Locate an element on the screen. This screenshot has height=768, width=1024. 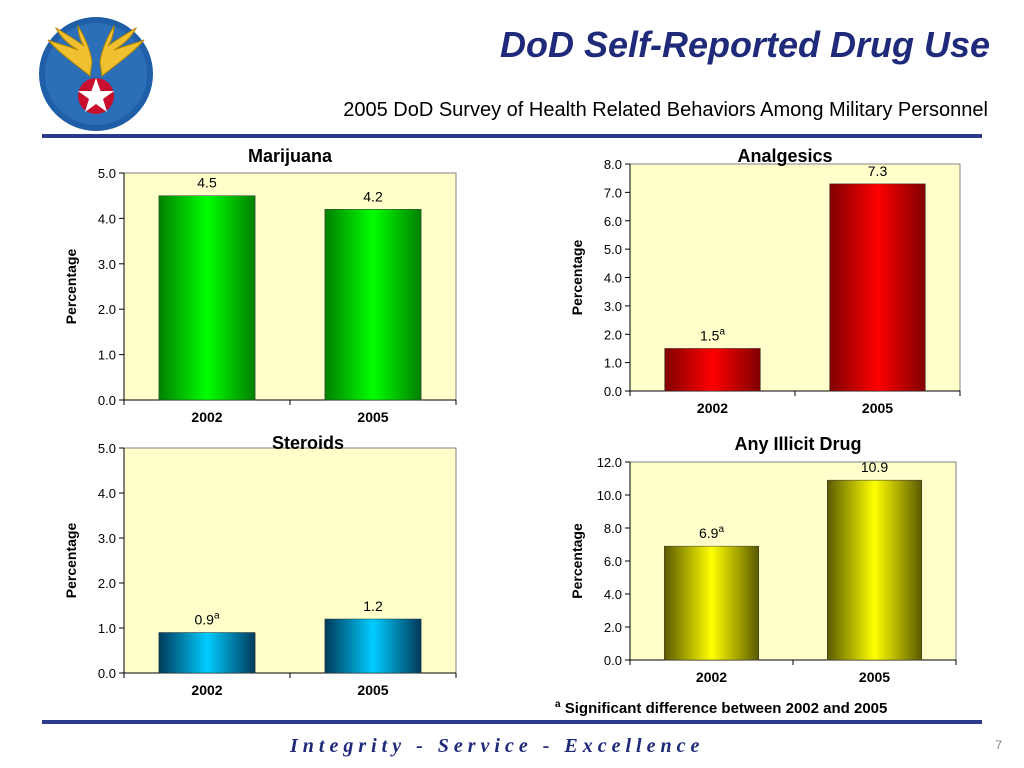
analgesics-ytick-label: 3.0 is located at coordinates (613, 306).